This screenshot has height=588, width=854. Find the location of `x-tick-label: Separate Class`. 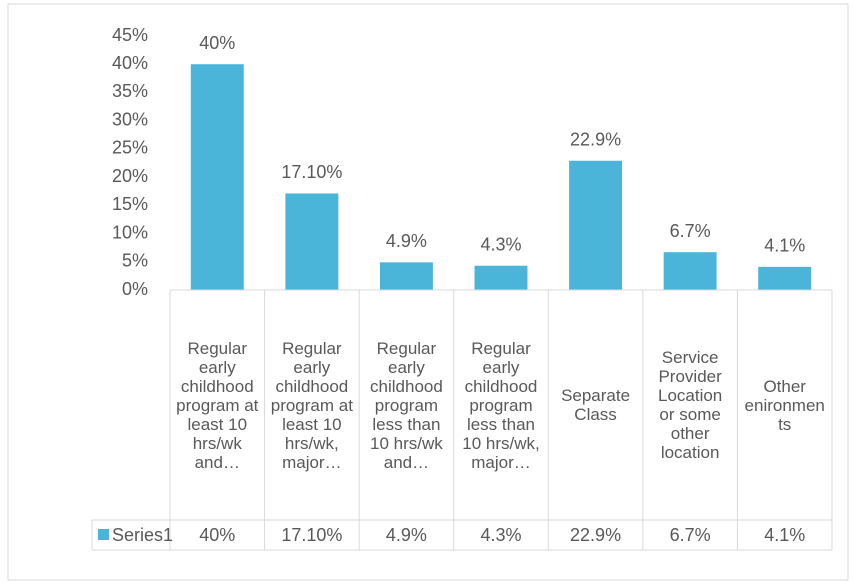

x-tick-label: Separate Class is located at coordinates (595, 405).